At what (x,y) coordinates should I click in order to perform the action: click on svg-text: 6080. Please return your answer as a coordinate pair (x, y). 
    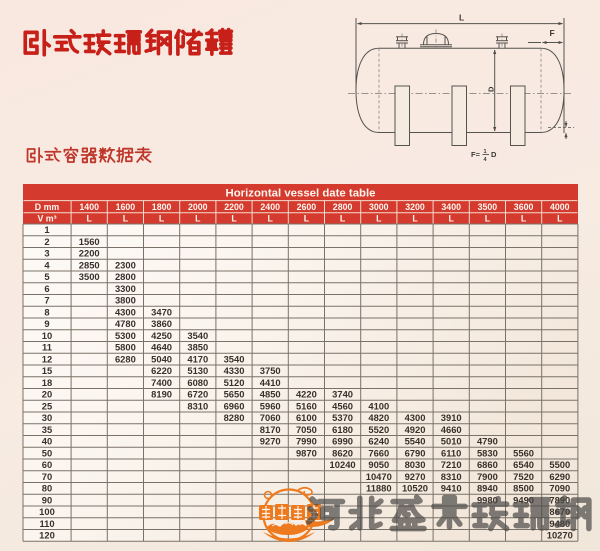
    Looking at the image, I should click on (197, 382).